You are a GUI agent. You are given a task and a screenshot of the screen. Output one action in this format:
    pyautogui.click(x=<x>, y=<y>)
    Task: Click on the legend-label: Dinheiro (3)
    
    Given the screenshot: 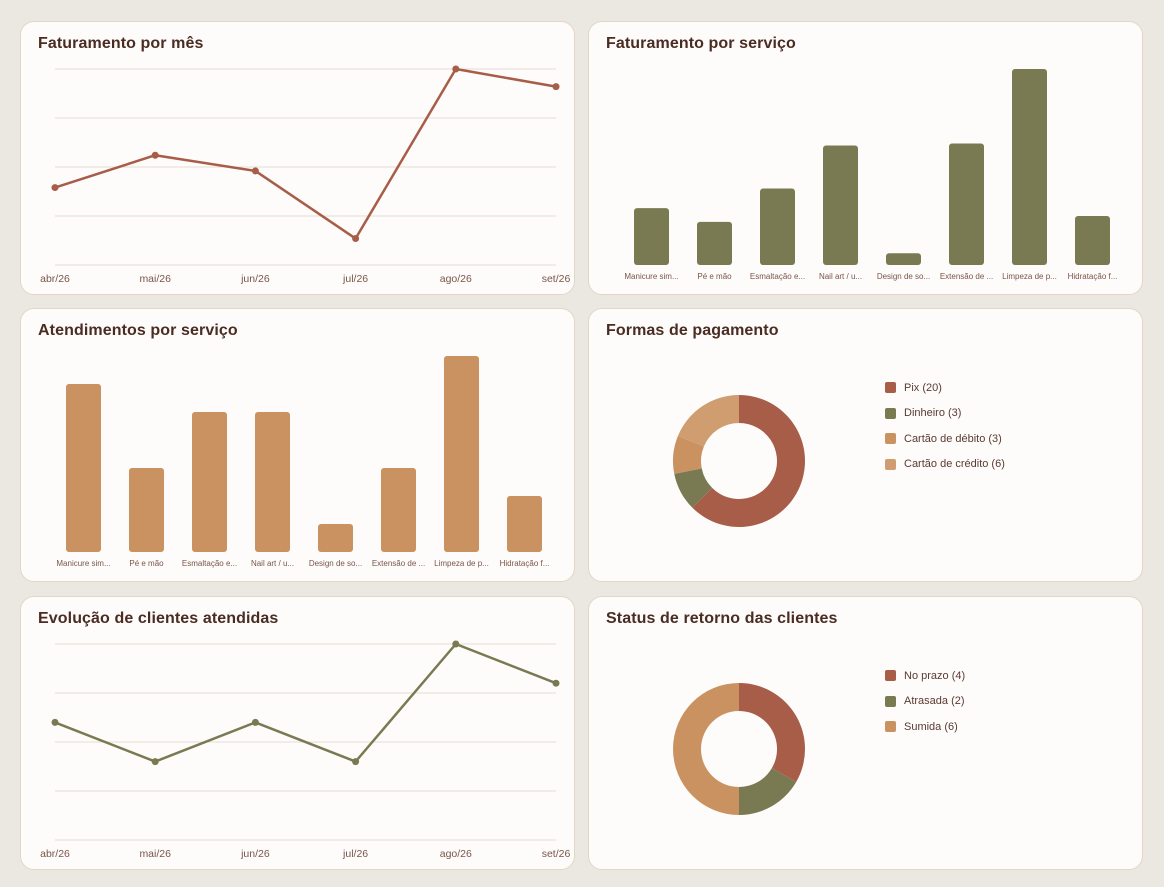 What is the action you would take?
    pyautogui.click(x=933, y=413)
    